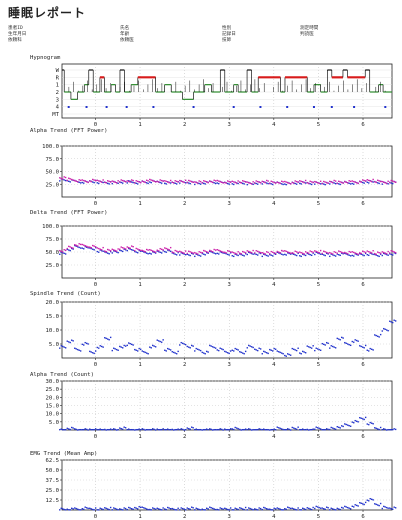 Image resolution: width=402 pixels, height=520 pixels. What do you see at coordinates (307, 34) in the screenshot?
I see `header-field: 判読医` at bounding box center [307, 34].